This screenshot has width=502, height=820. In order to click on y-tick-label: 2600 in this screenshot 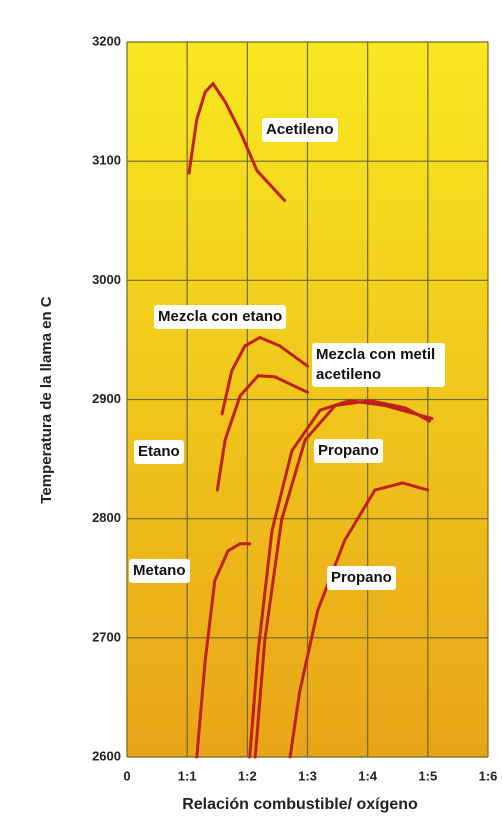, I will do `click(106, 755)`.